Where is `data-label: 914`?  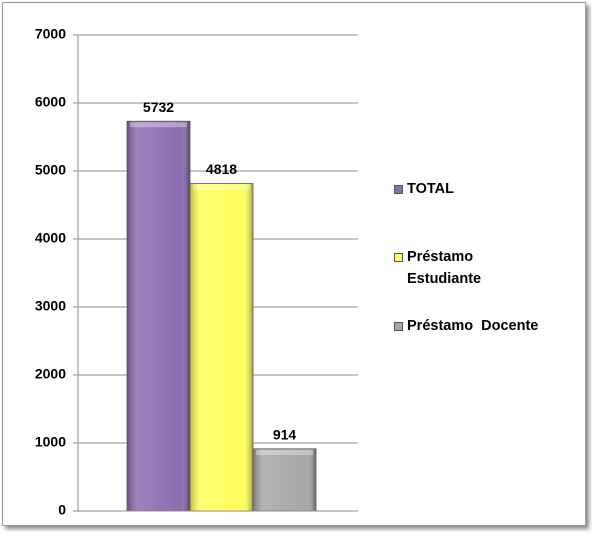 data-label: 914 is located at coordinates (285, 435).